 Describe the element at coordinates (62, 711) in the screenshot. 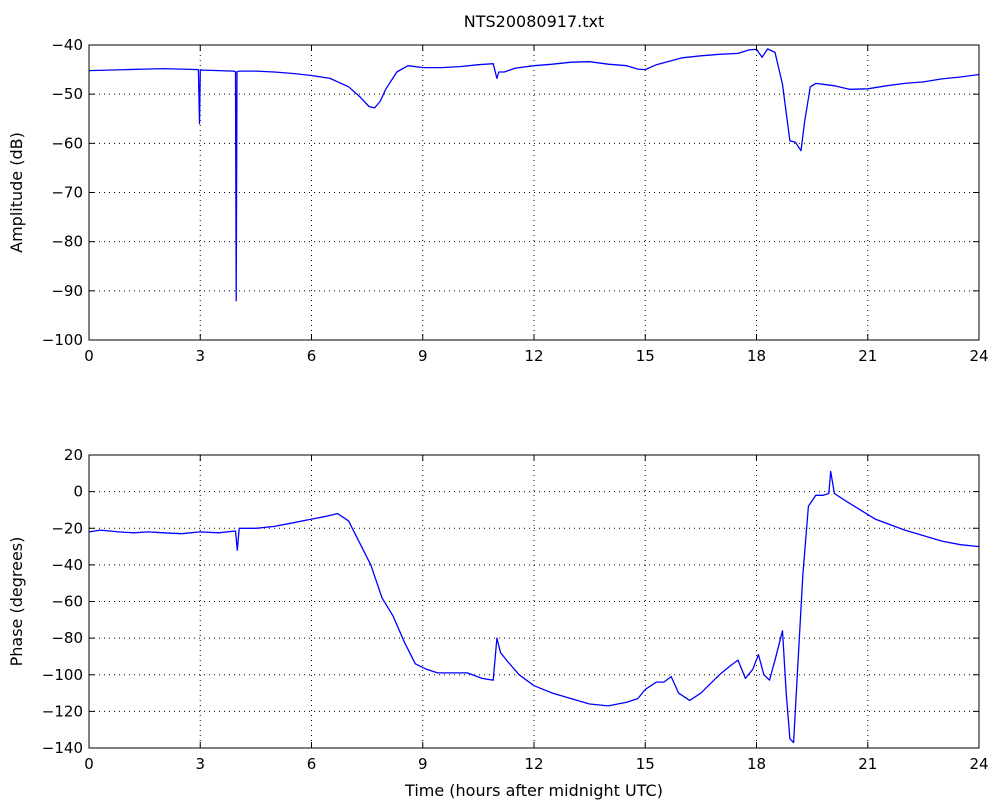

I see `phase-y-tick-label: −120` at that location.